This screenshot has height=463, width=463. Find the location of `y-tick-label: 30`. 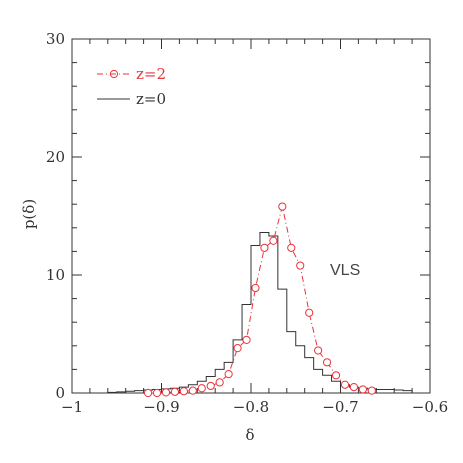

y-tick-label: 30 is located at coordinates (55, 39).